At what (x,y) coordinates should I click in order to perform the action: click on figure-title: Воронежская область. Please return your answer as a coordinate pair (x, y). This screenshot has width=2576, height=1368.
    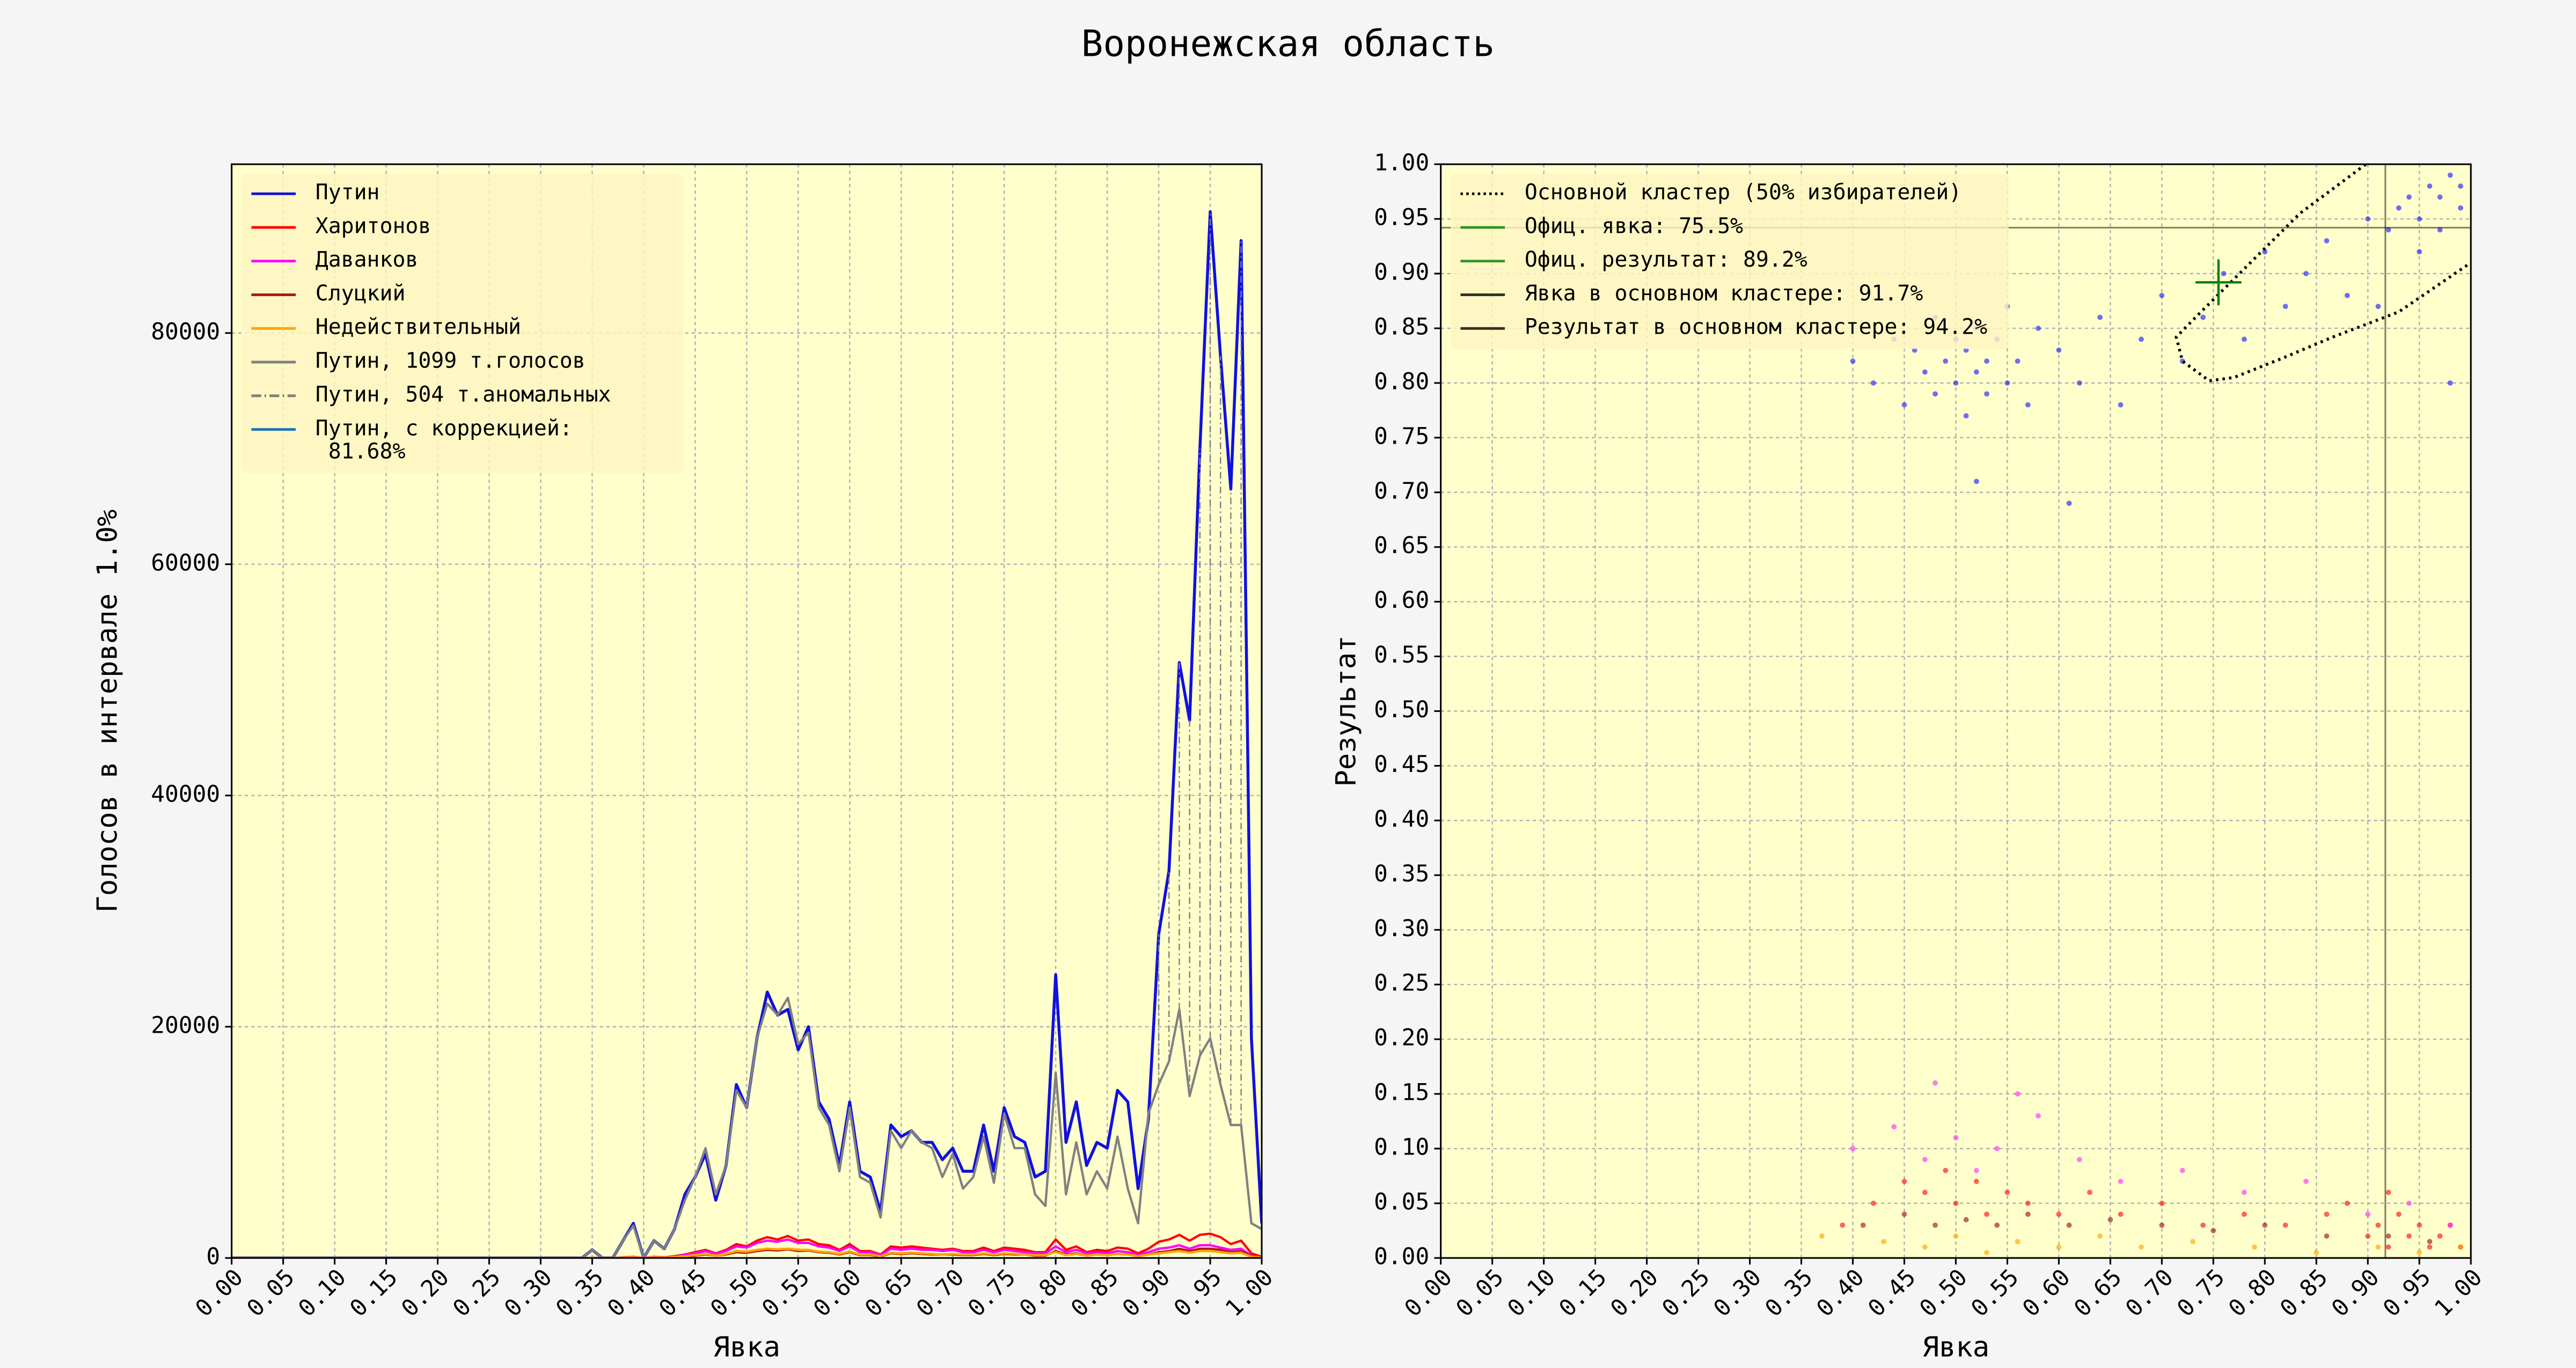
    Looking at the image, I should click on (1288, 43).